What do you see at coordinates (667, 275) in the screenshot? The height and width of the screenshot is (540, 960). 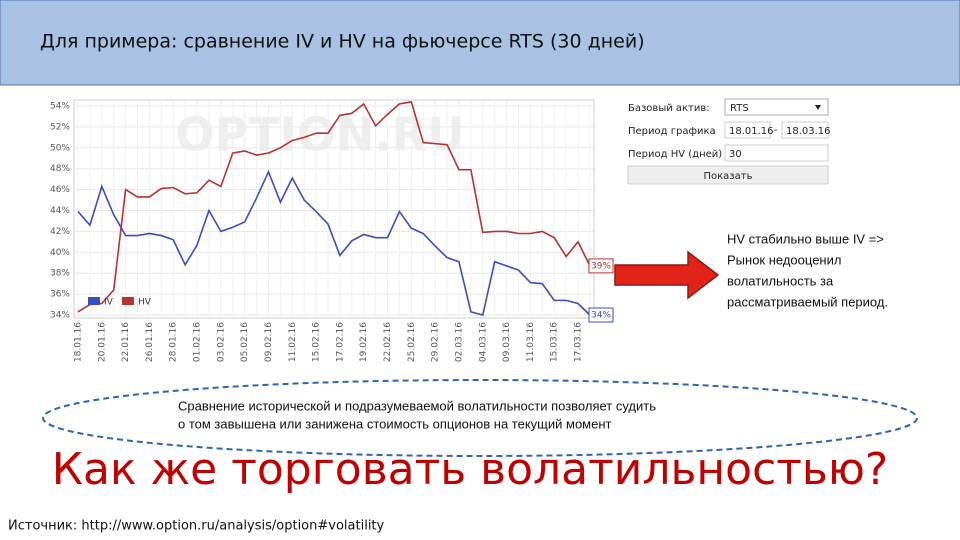 I see `arrow` at bounding box center [667, 275].